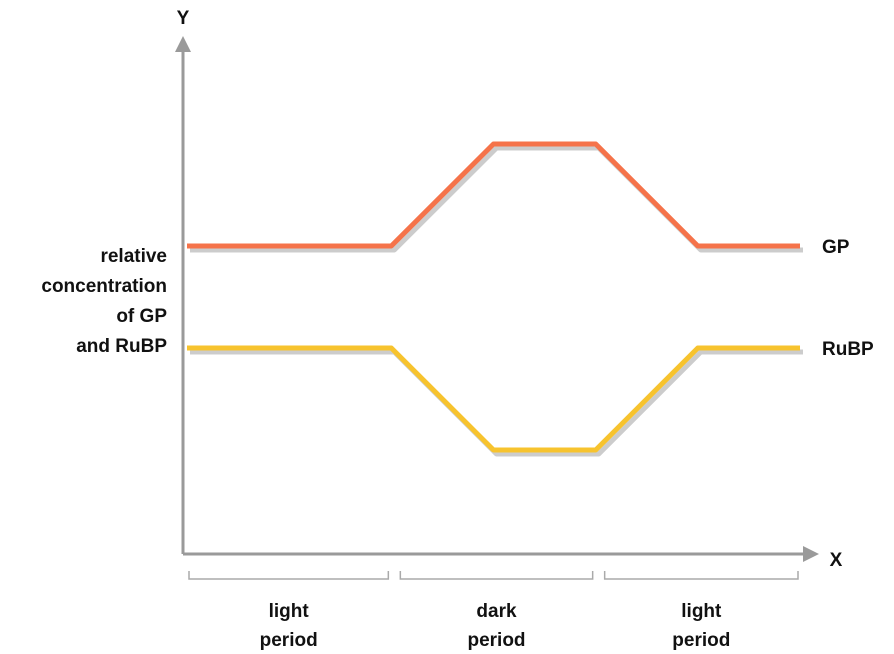  I want to click on x-axis-label: X, so click(836, 560).